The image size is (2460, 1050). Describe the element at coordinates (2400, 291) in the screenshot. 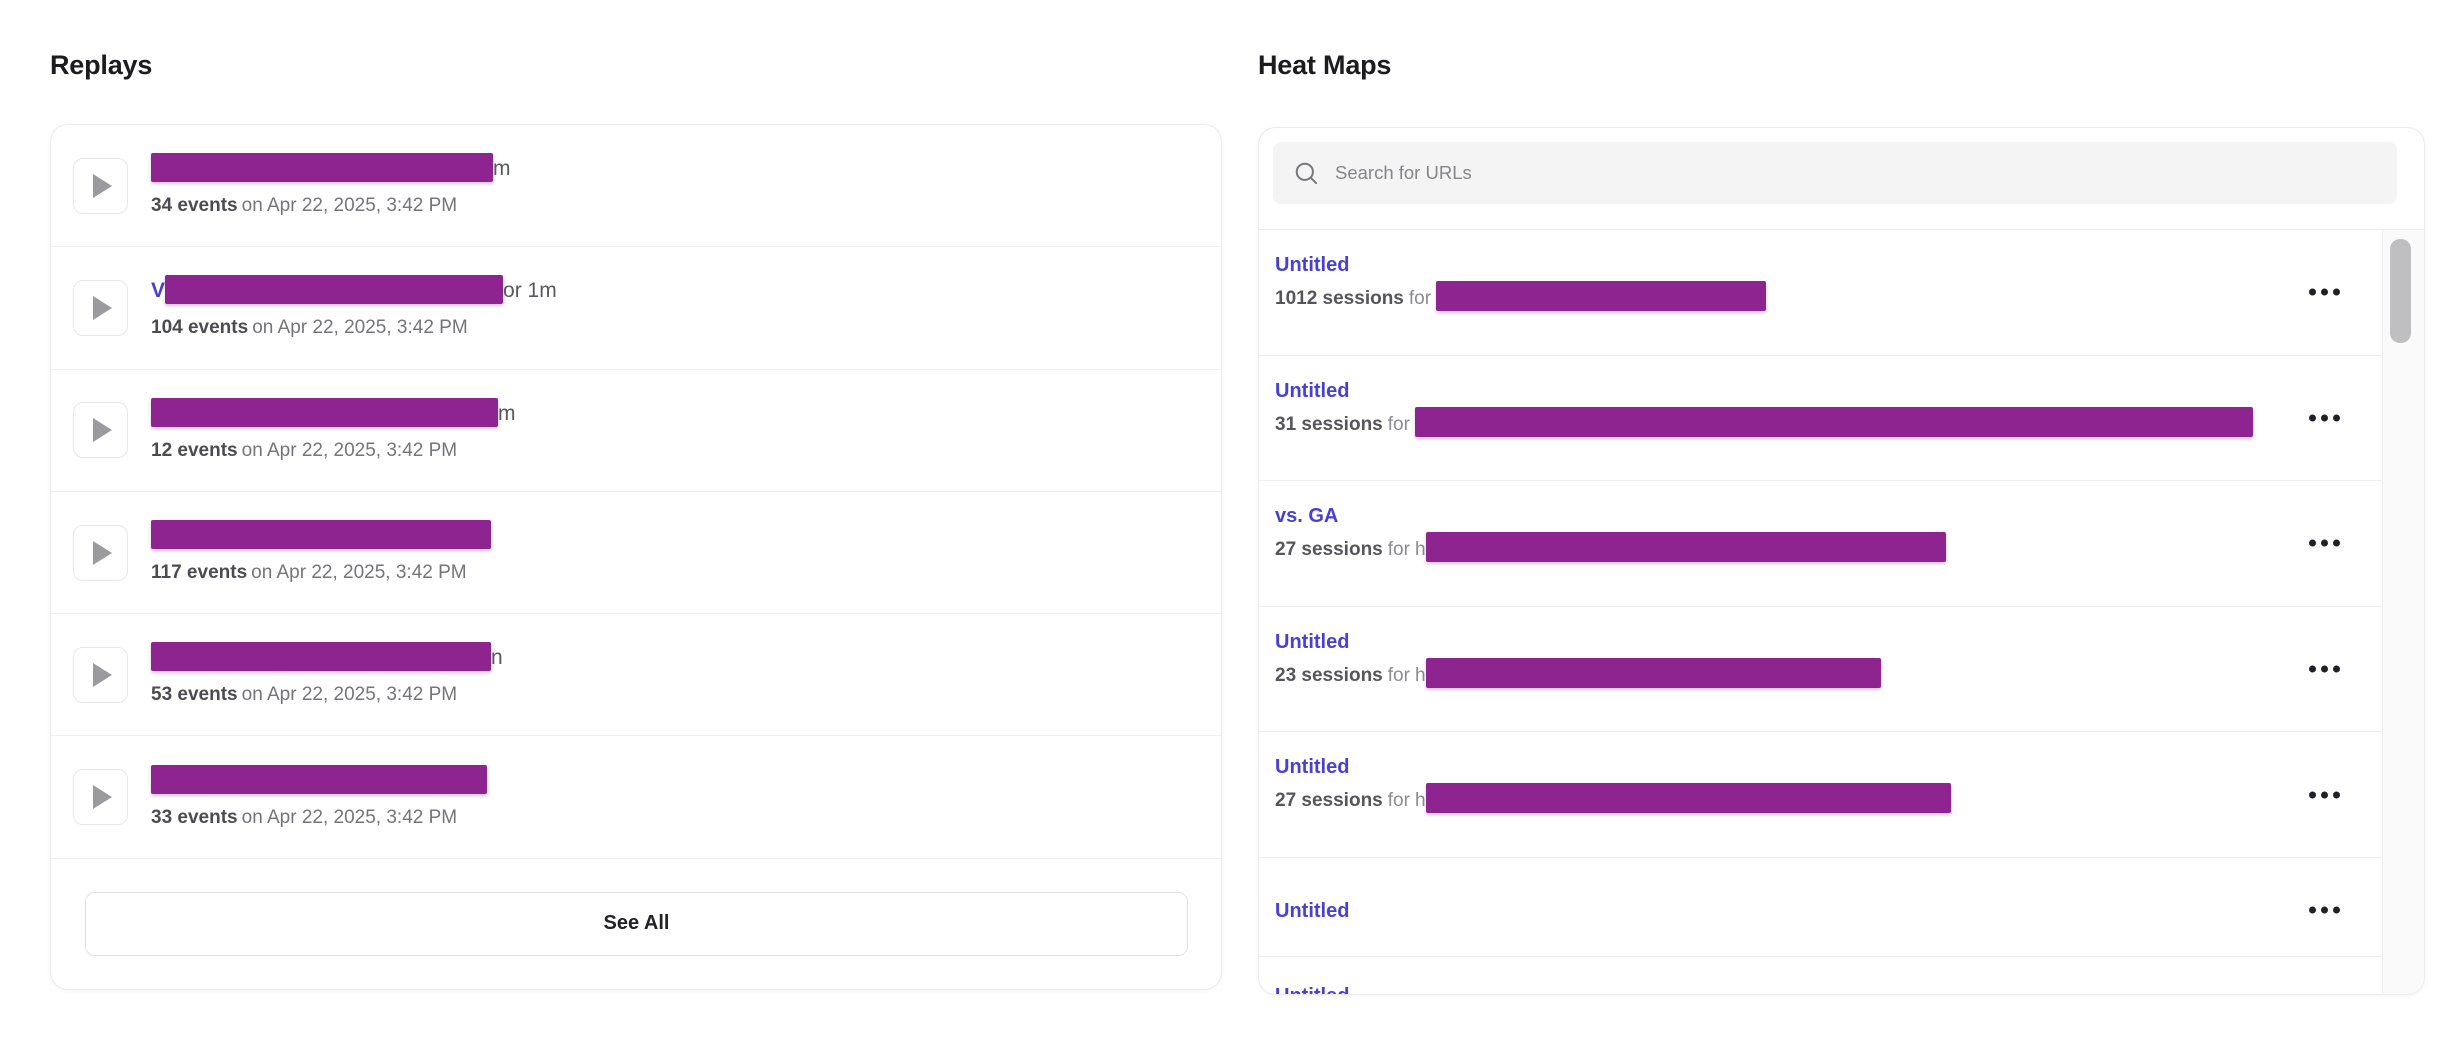

I see `scrollbar-thumb` at that location.